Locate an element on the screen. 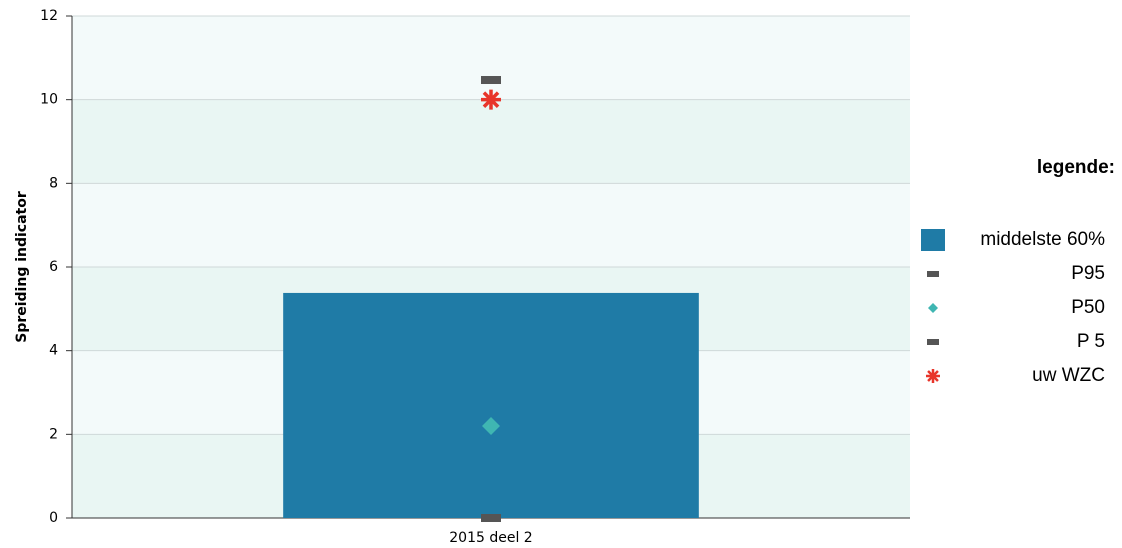  y-tick-label: 0 is located at coordinates (53, 518).